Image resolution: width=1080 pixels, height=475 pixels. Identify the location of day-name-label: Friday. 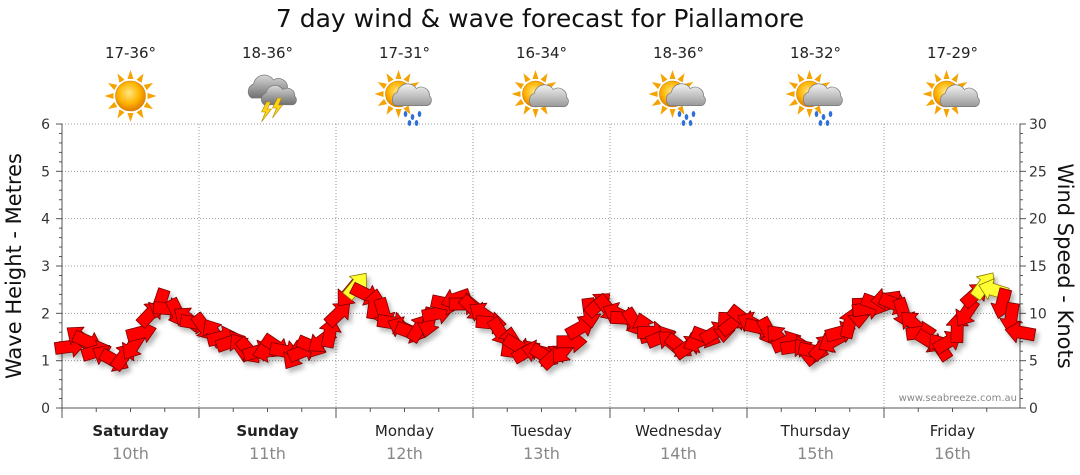
(953, 431).